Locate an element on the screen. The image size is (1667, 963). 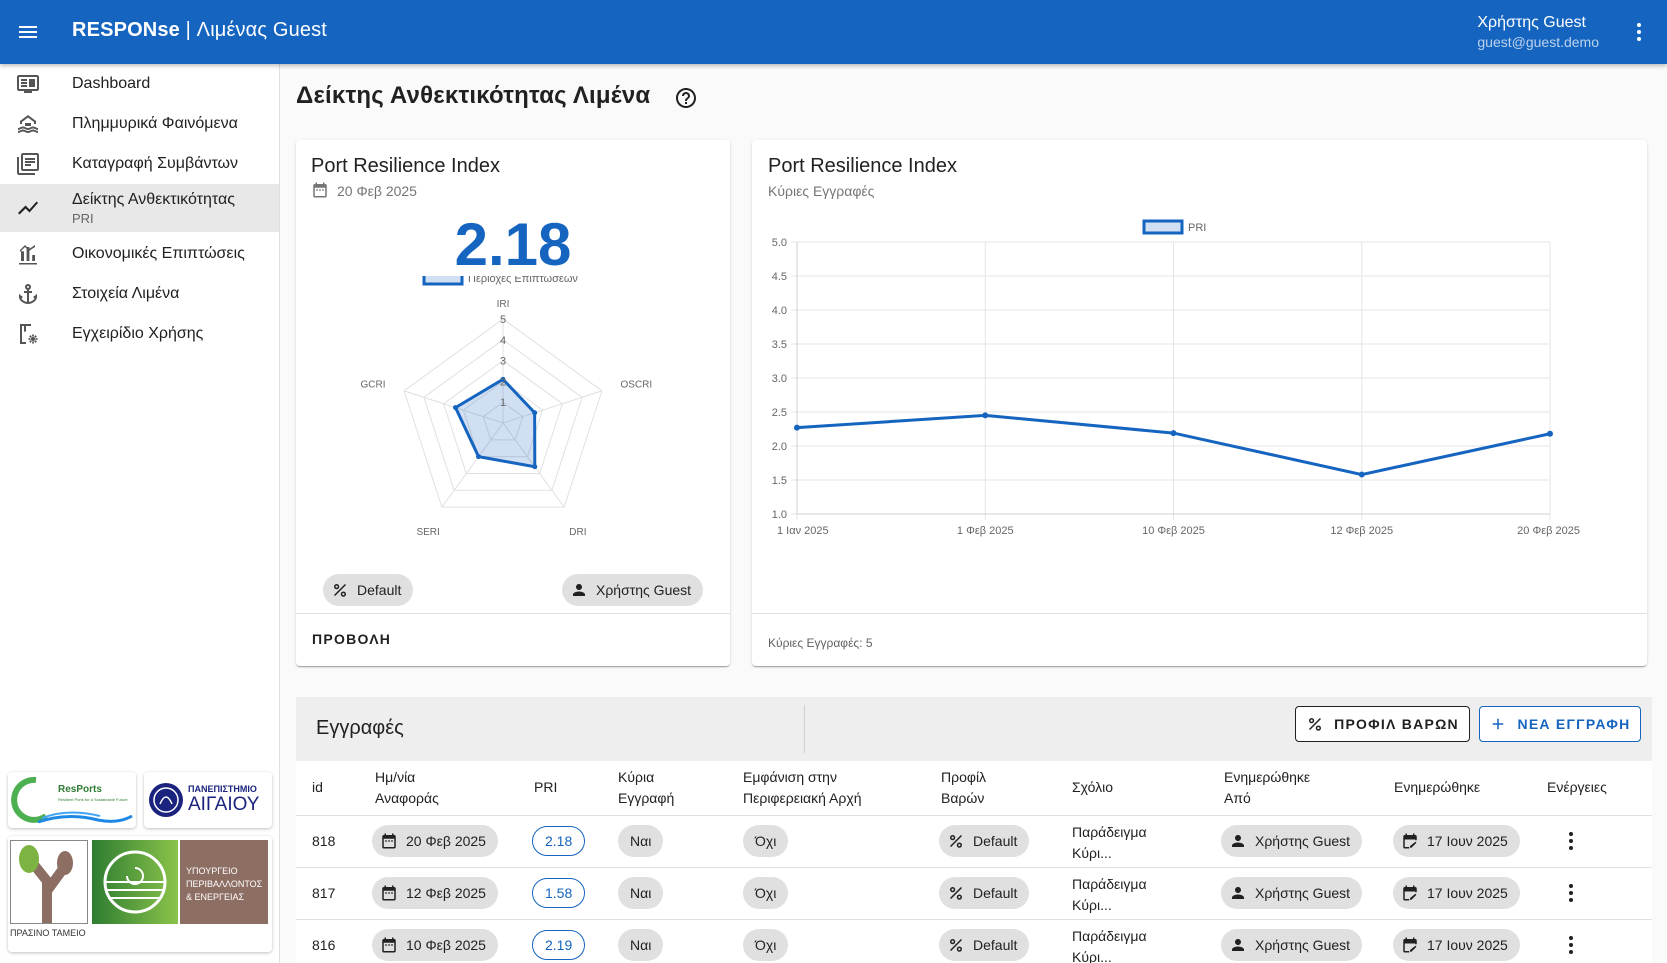
y-tick-label: 1.5 is located at coordinates (779, 481).